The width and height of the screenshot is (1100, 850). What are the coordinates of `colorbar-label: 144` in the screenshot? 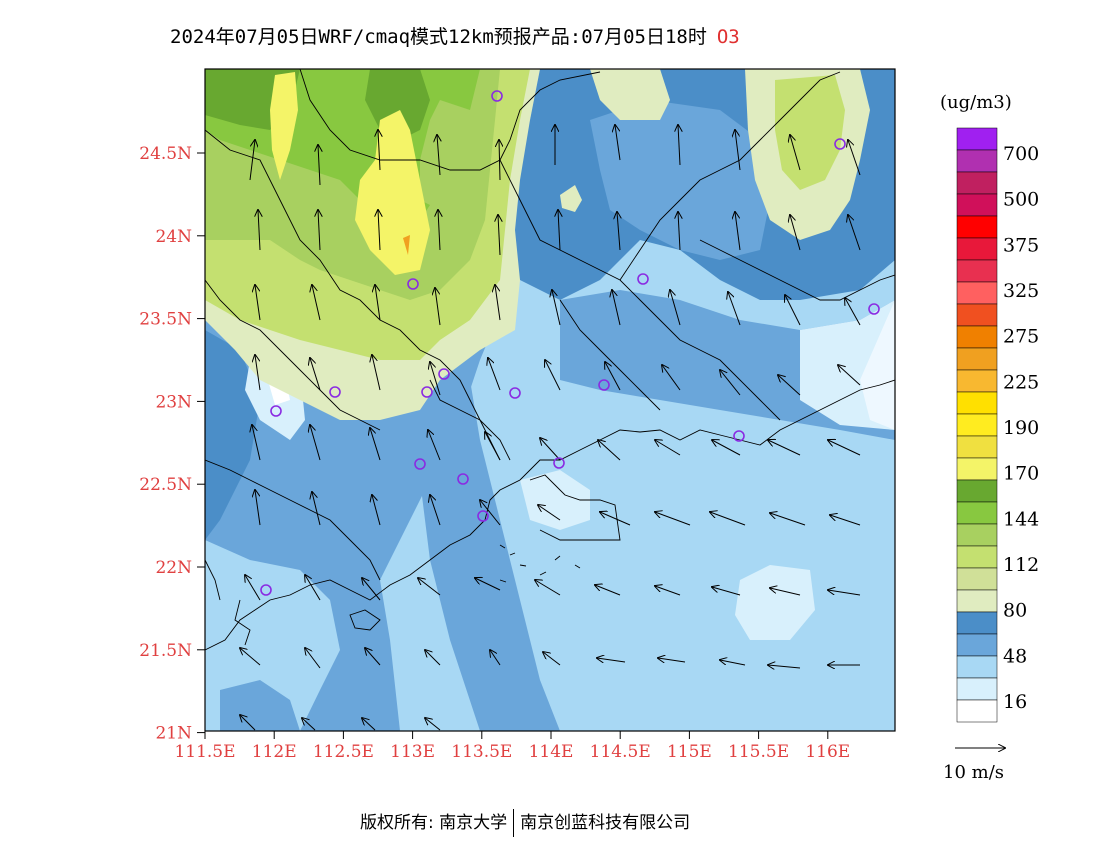 It's located at (1021, 519).